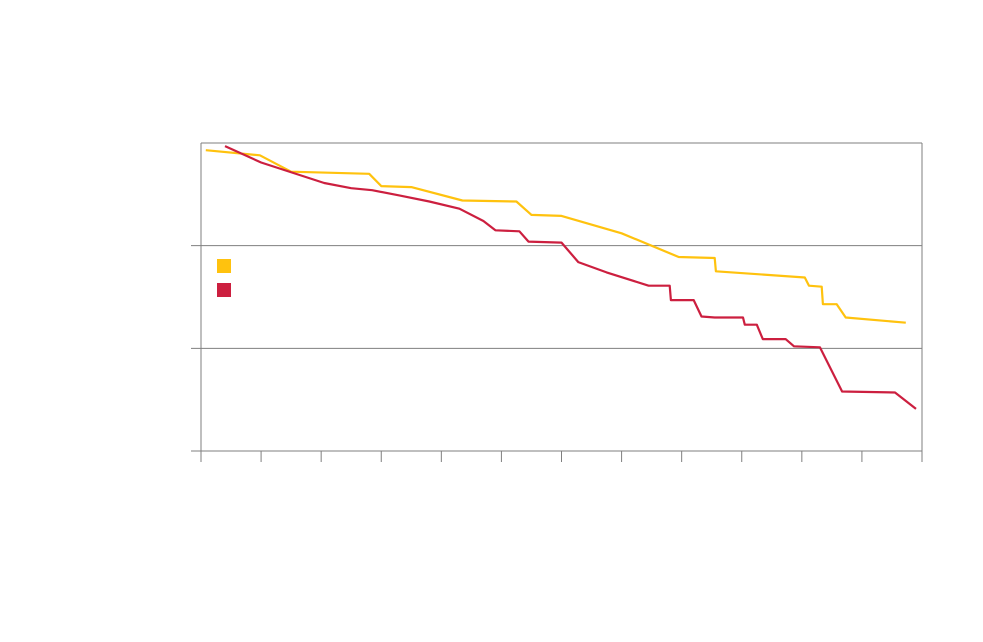 The width and height of the screenshot is (983, 642). What do you see at coordinates (224, 278) in the screenshot?
I see `legend` at bounding box center [224, 278].